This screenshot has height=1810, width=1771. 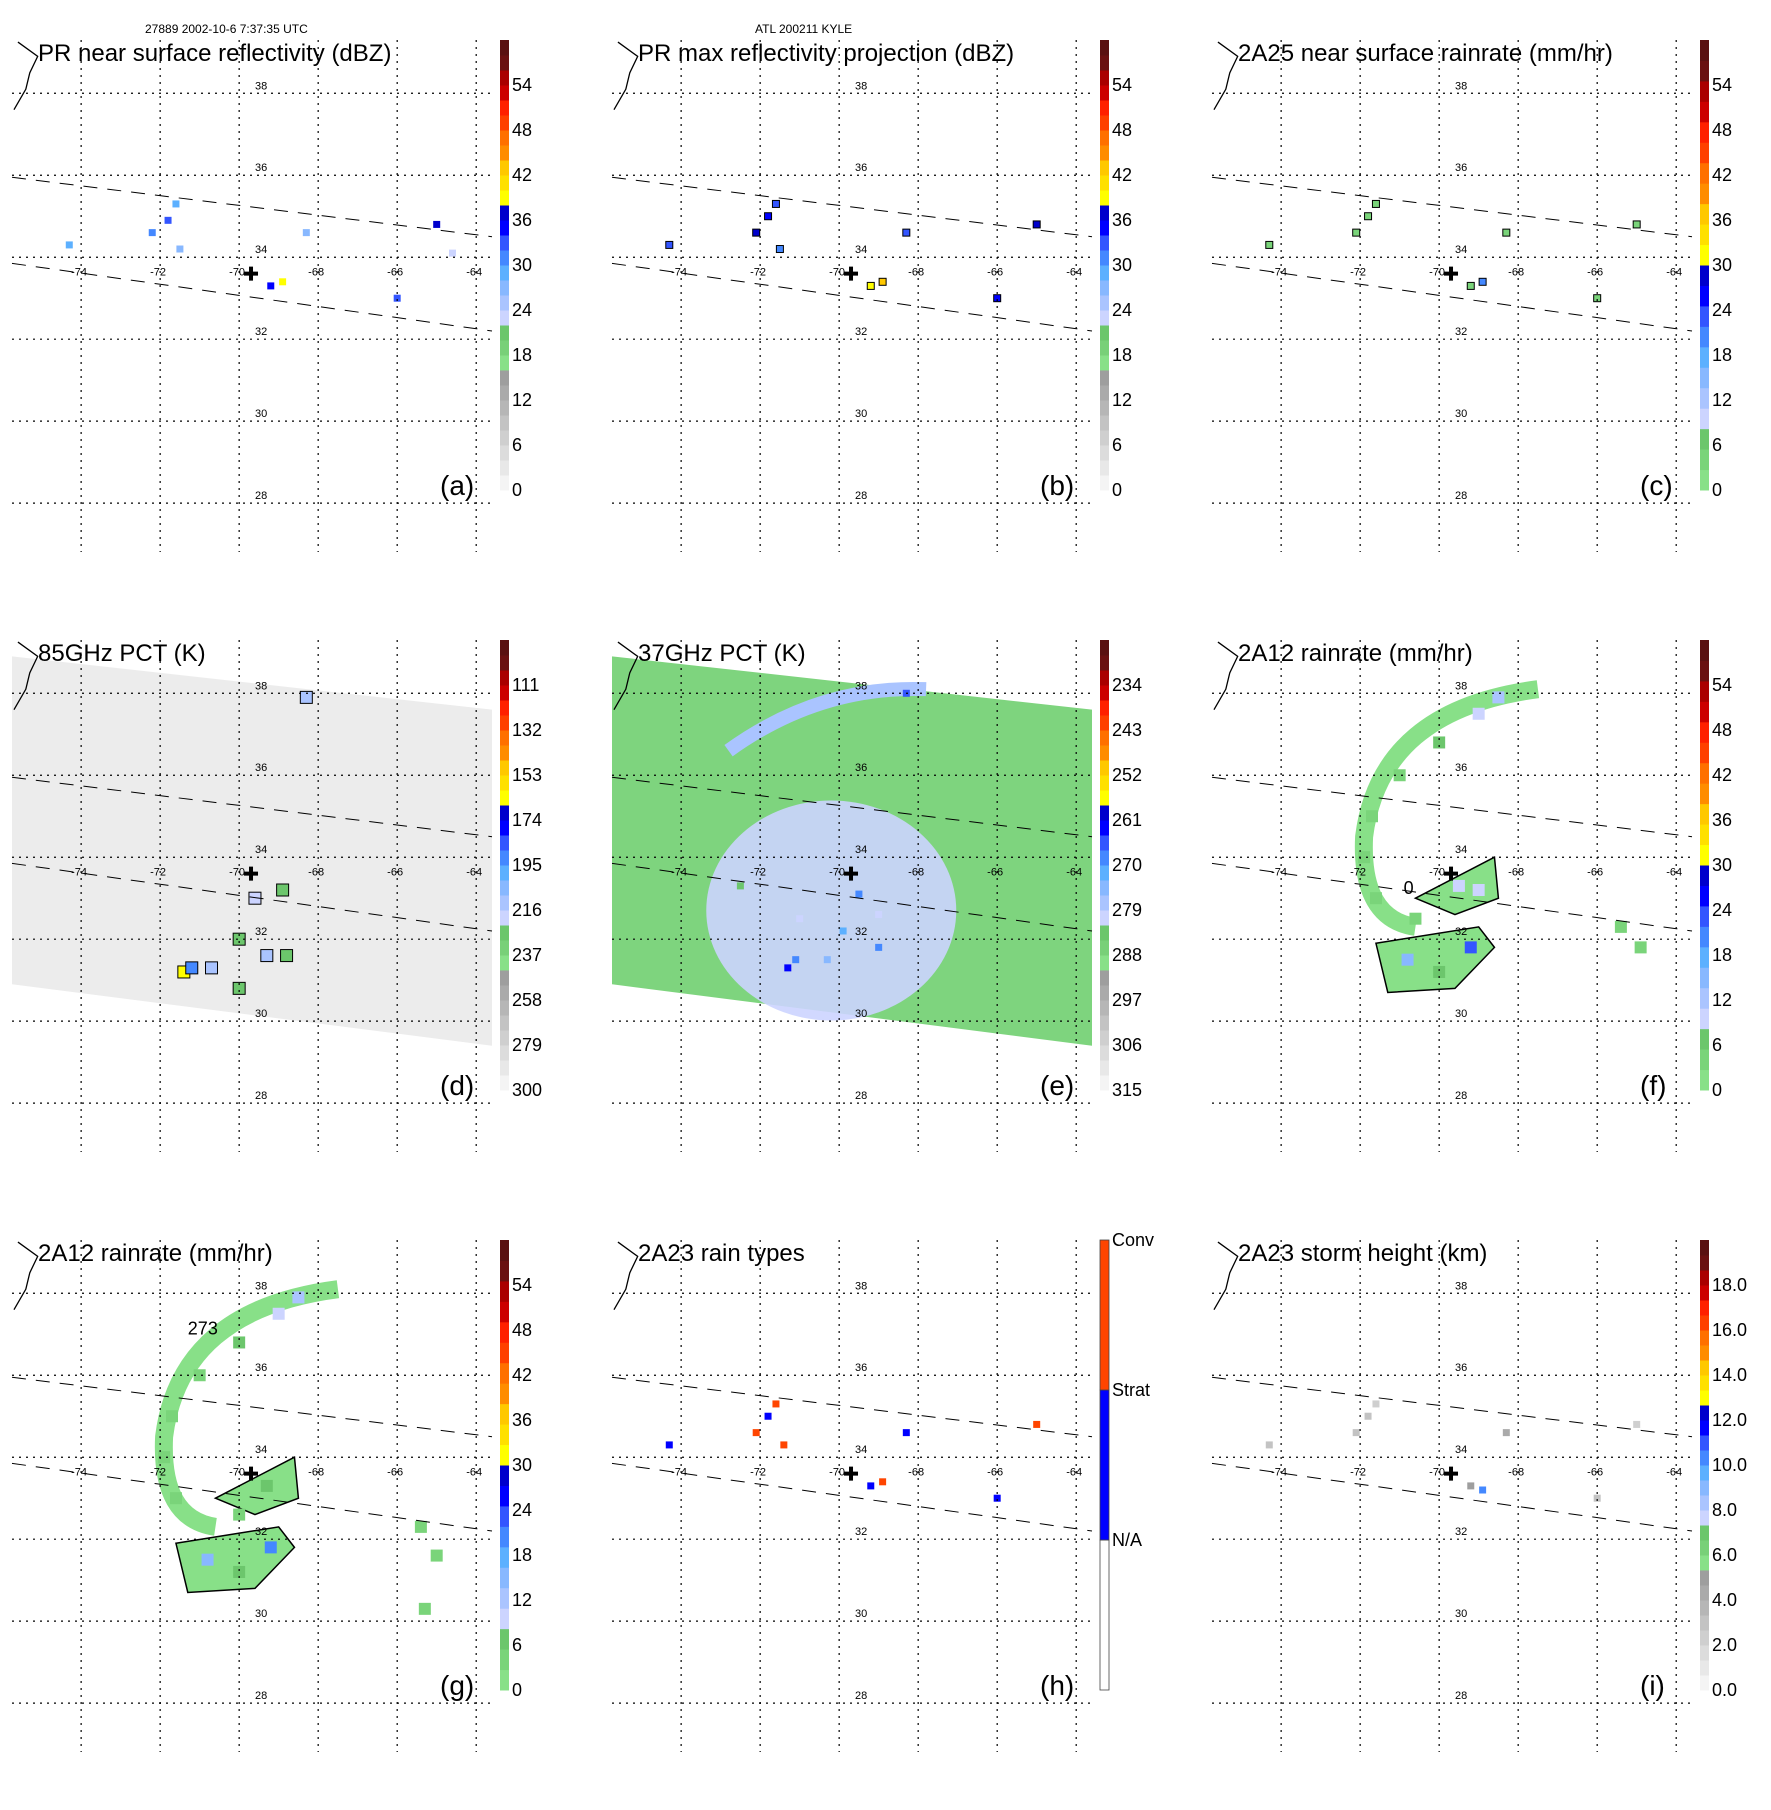 I want to click on panel-title: 37GHz PCT (K), so click(x=722, y=653).